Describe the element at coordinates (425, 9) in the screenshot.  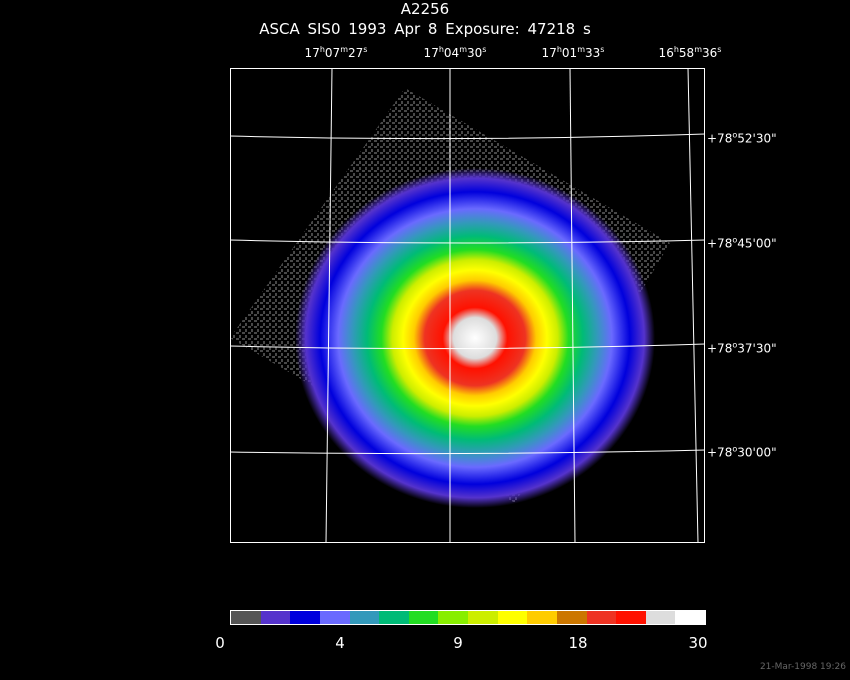
I see `plot-title: A2256` at that location.